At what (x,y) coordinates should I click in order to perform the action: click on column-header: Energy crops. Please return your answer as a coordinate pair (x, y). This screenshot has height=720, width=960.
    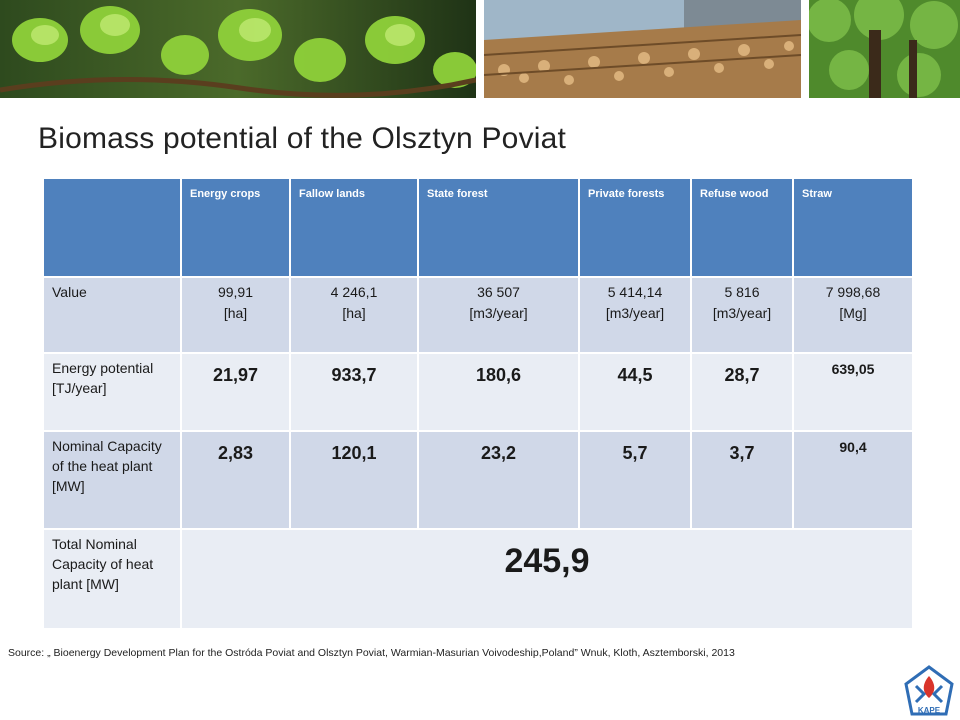
    Looking at the image, I should click on (235, 227).